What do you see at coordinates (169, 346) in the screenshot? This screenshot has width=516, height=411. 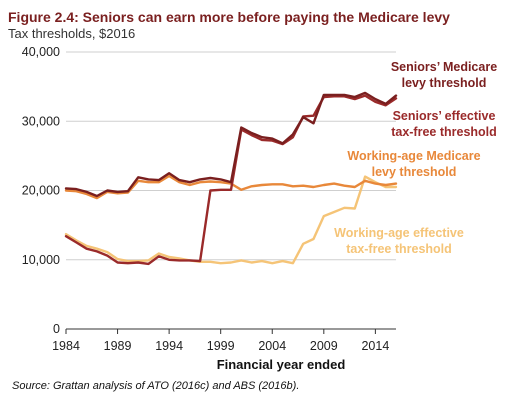 I see `x-tick-label: 1994` at bounding box center [169, 346].